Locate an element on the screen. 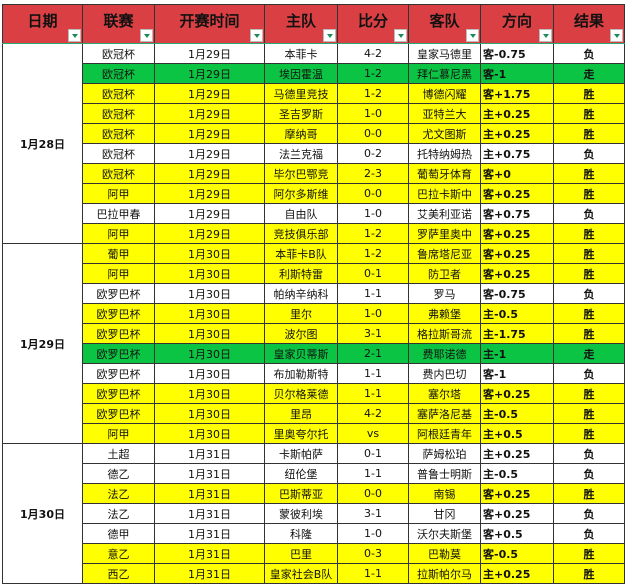 This screenshot has width=626, height=586. league-cell: 西乙 is located at coordinates (118, 573).